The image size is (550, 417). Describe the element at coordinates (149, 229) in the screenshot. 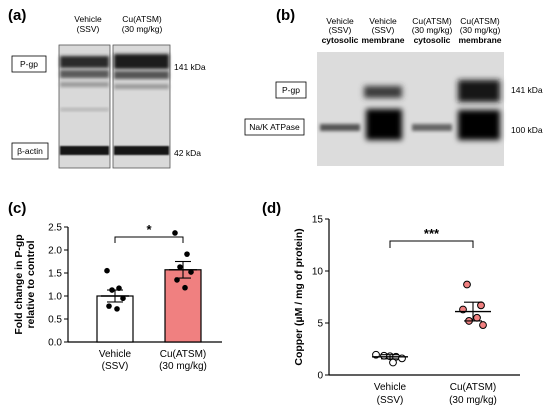

I see `c-sig-label: *` at that location.